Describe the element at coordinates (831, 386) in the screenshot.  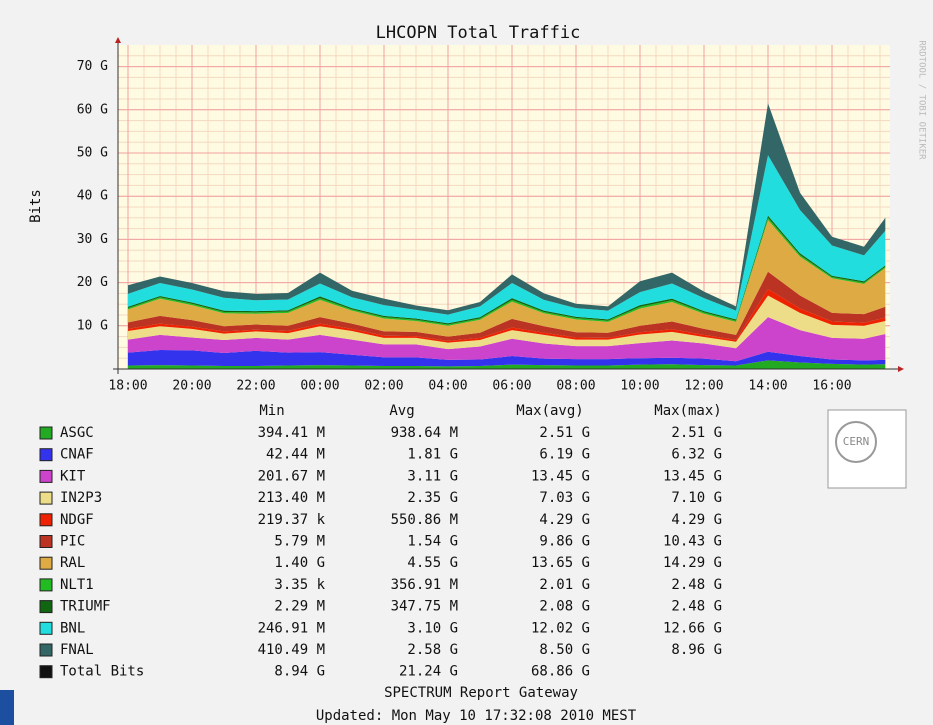
I see `x-tick-label: 16:00` at that location.